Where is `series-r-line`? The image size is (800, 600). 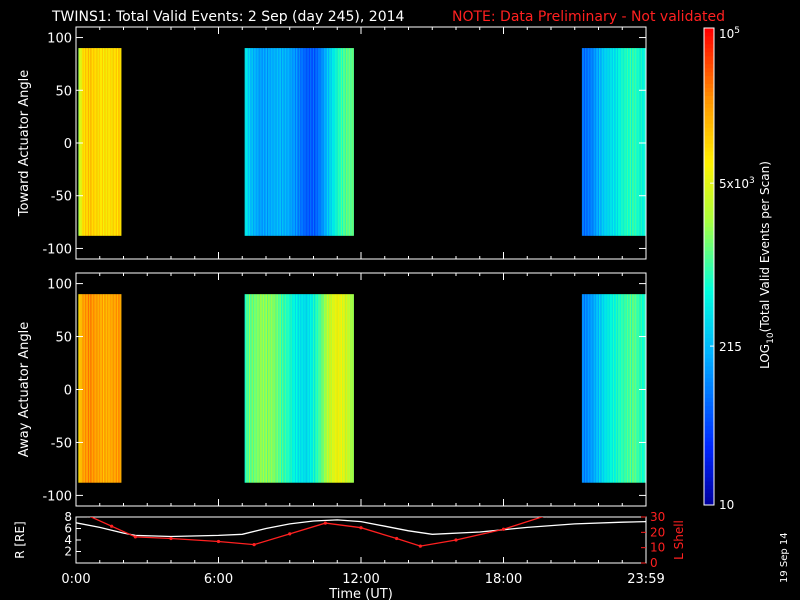 series-r-line is located at coordinates (361, 528).